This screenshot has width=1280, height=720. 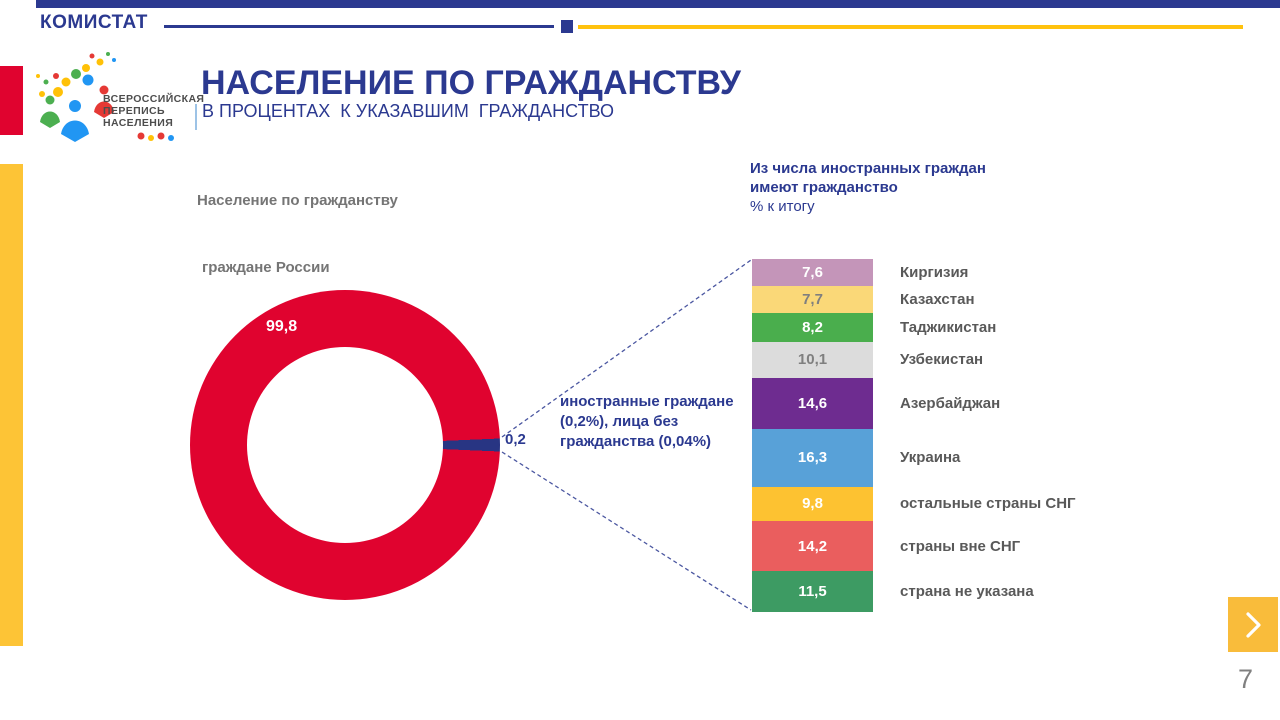 I want to click on census-logo-icon, so click(x=105, y=97).